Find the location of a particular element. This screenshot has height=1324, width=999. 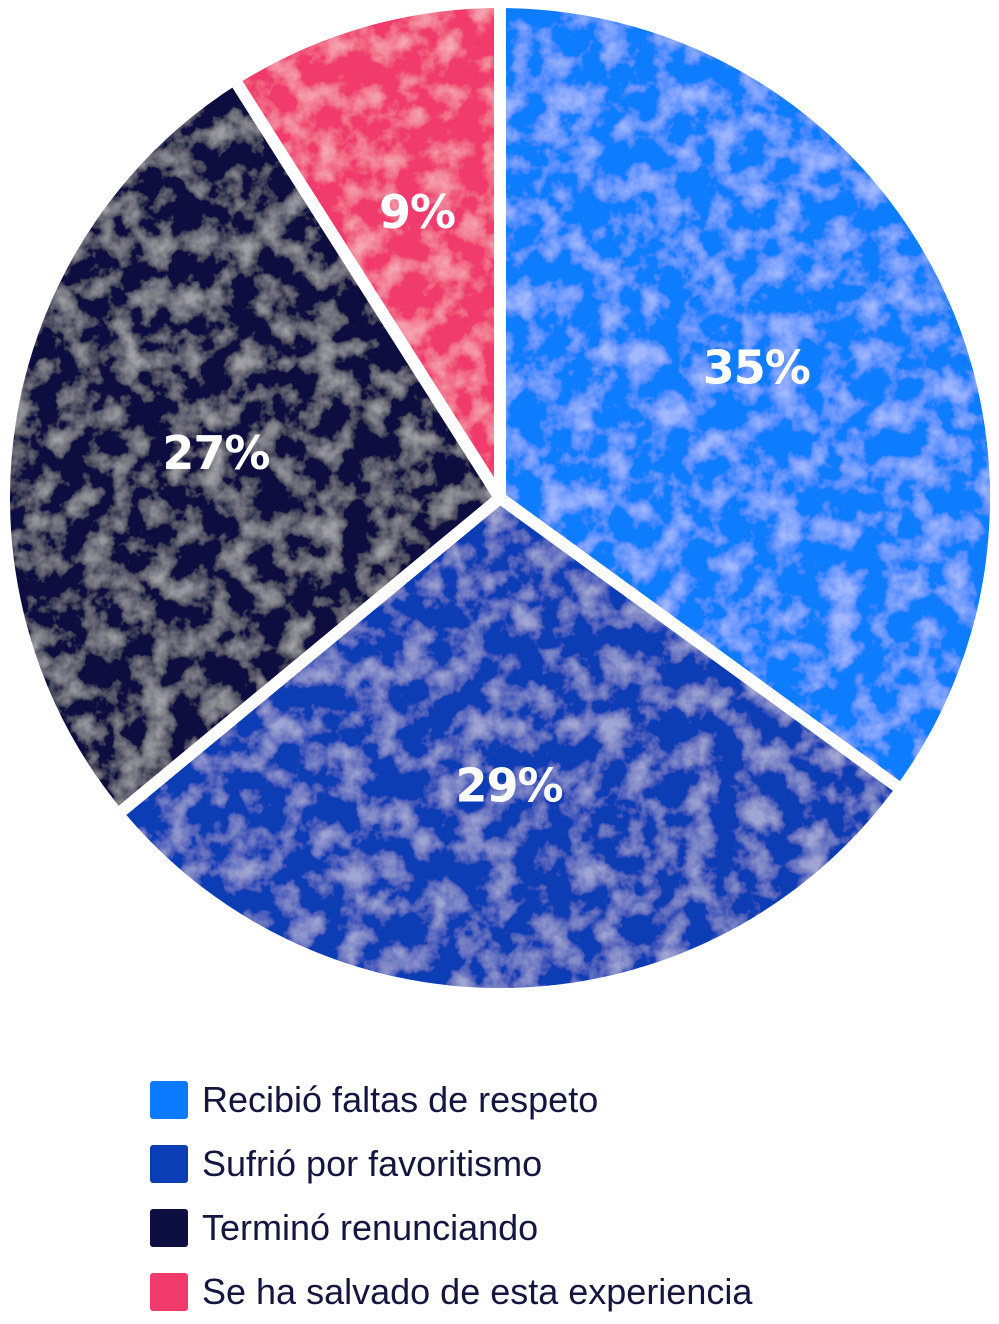

legend-label-0: Recibió faltas de respeto is located at coordinates (400, 1099).